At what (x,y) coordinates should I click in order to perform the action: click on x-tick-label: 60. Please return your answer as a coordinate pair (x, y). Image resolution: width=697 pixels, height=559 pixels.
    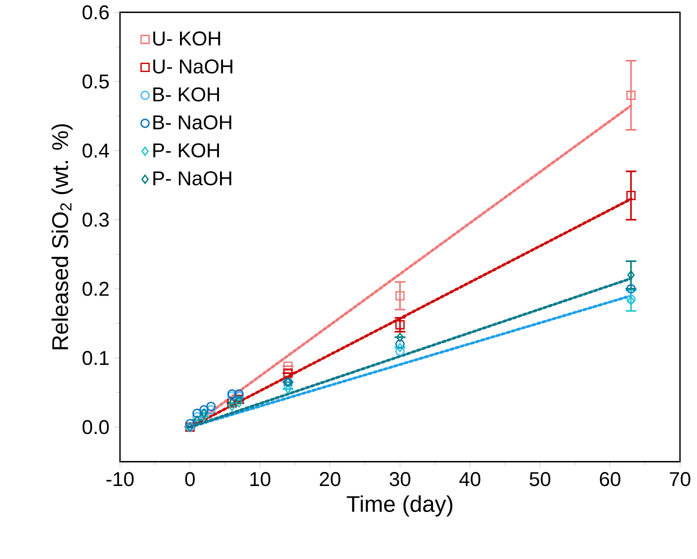
    Looking at the image, I should click on (610, 479).